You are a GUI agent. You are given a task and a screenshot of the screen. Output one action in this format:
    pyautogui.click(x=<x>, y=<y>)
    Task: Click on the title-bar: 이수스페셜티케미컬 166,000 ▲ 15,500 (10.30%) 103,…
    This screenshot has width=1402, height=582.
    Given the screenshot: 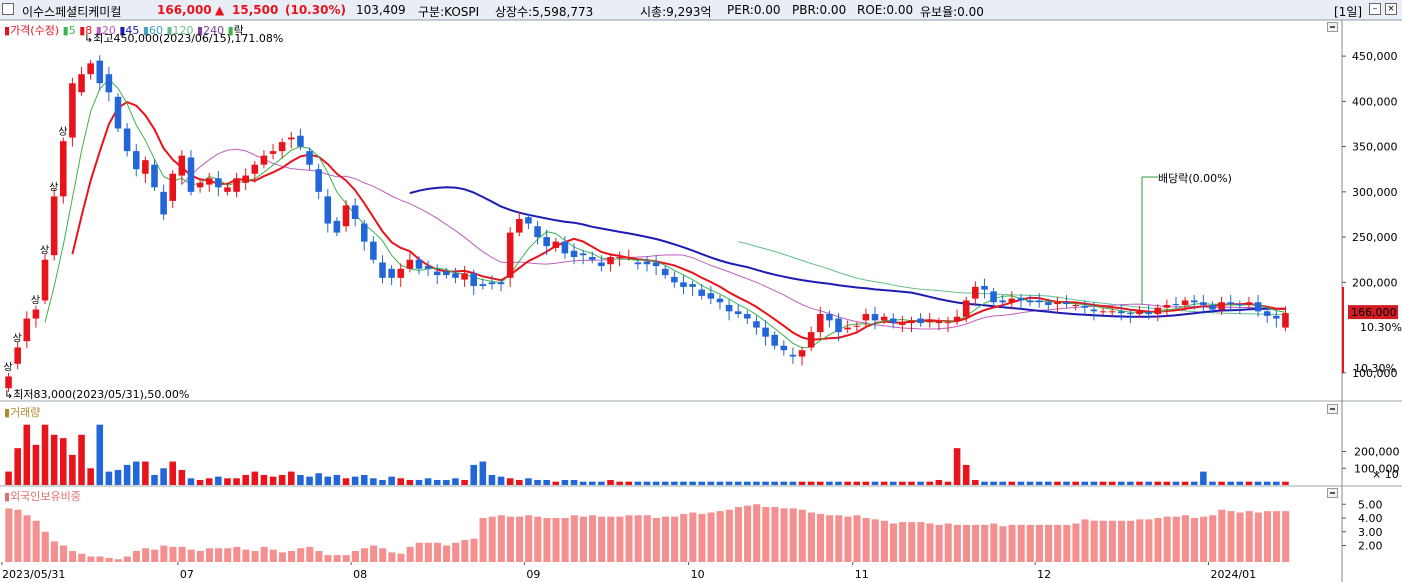 What is the action you would take?
    pyautogui.click(x=701, y=10)
    